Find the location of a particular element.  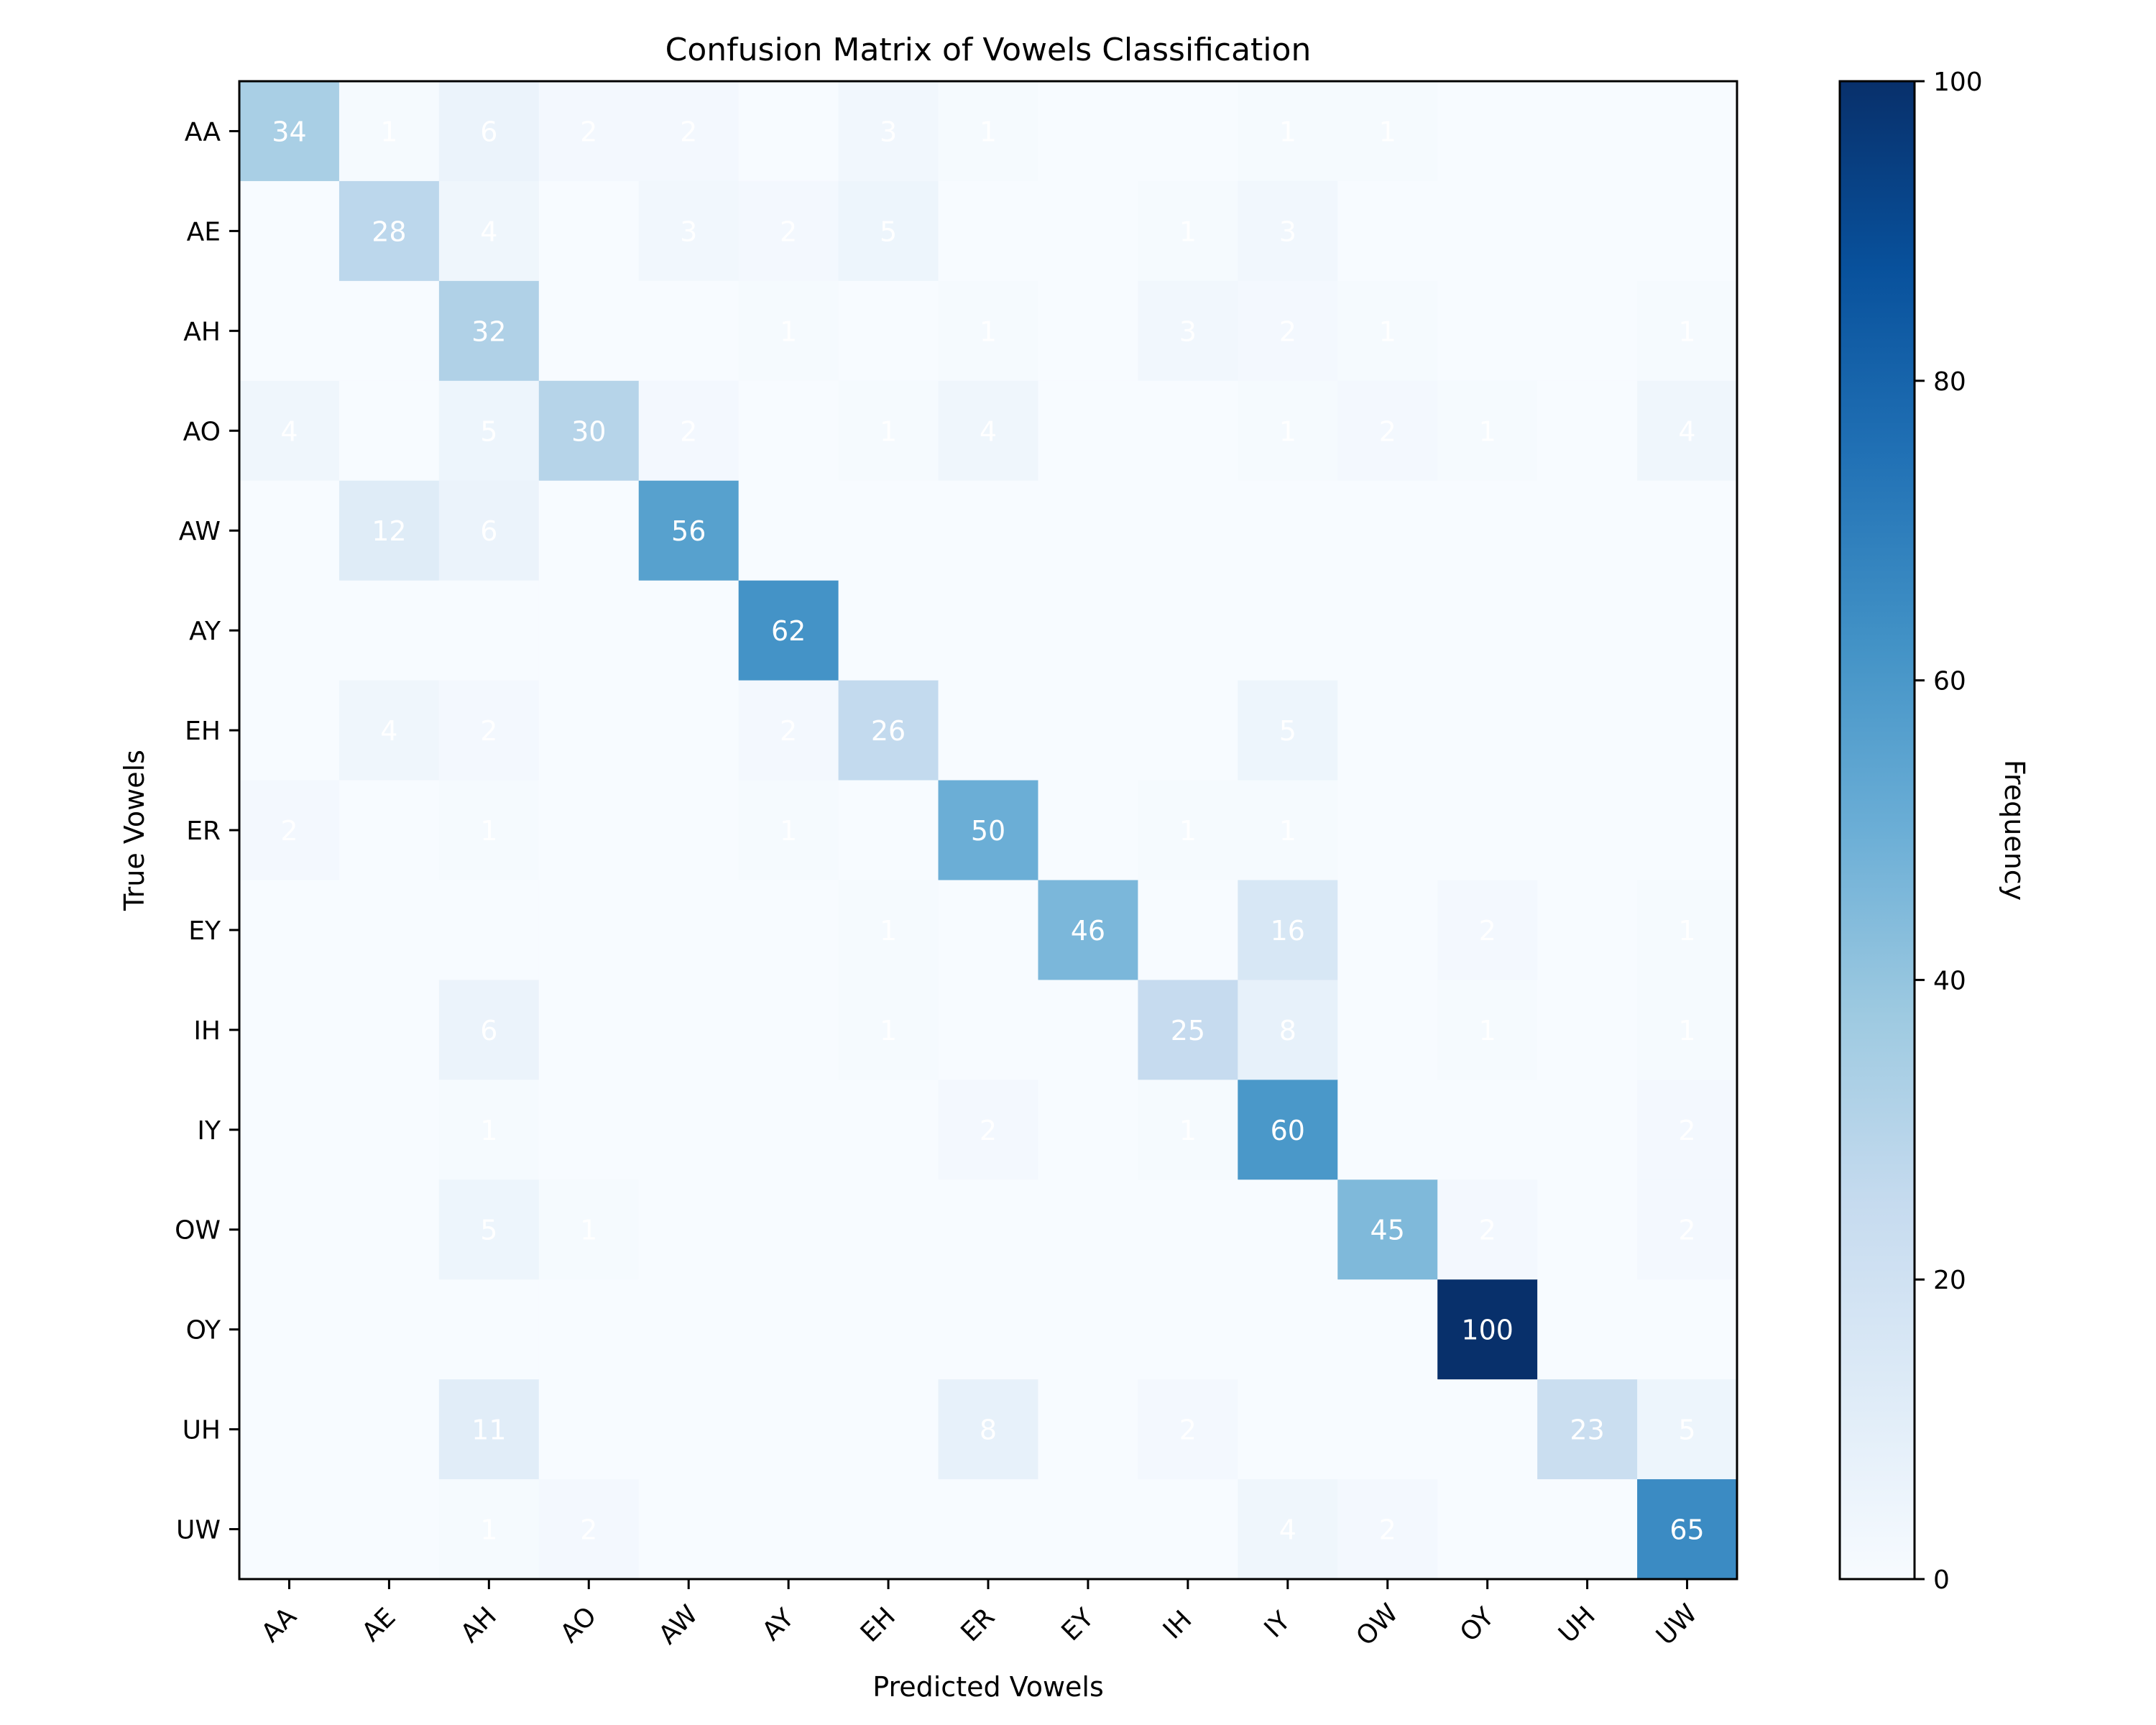

cell-value-label: 56 is located at coordinates (688, 531).